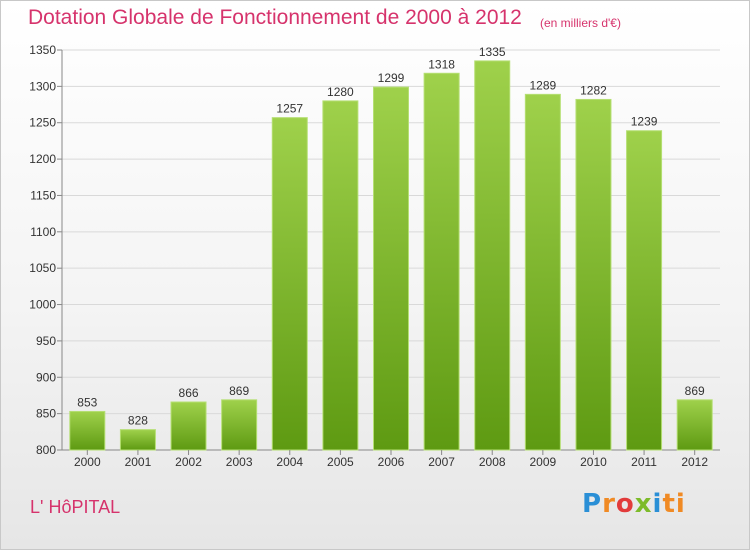 Image resolution: width=750 pixels, height=550 pixels. I want to click on value-label-2003: 869, so click(239, 391).